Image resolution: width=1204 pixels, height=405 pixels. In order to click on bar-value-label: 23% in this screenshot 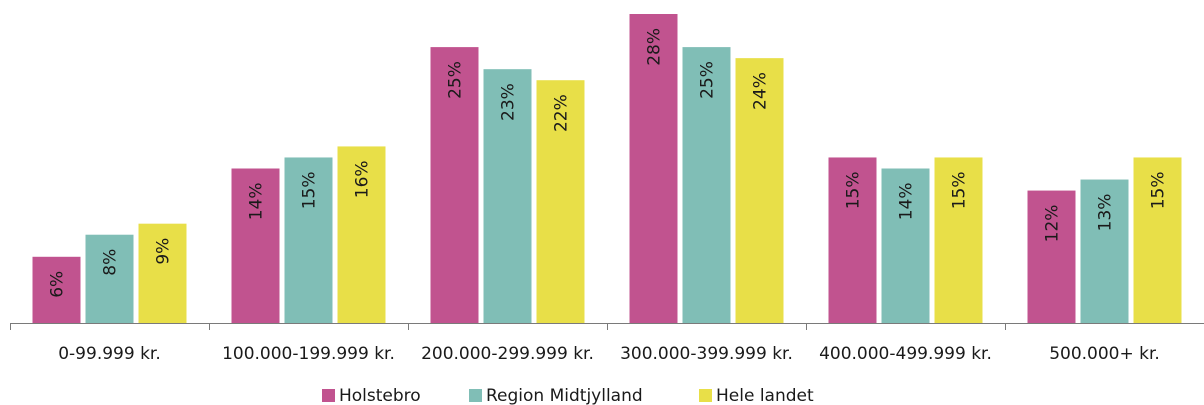, I will do `click(509, 102)`.